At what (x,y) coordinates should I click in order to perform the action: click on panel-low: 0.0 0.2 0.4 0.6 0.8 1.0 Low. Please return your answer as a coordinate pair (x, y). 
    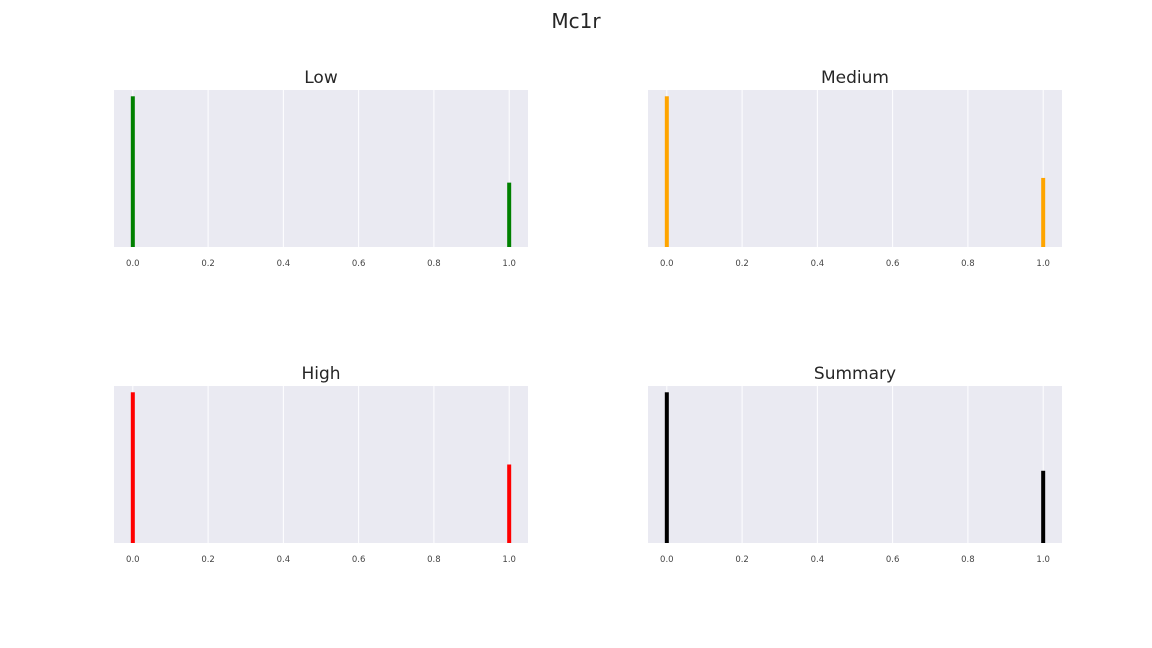
    Looking at the image, I should click on (321, 168).